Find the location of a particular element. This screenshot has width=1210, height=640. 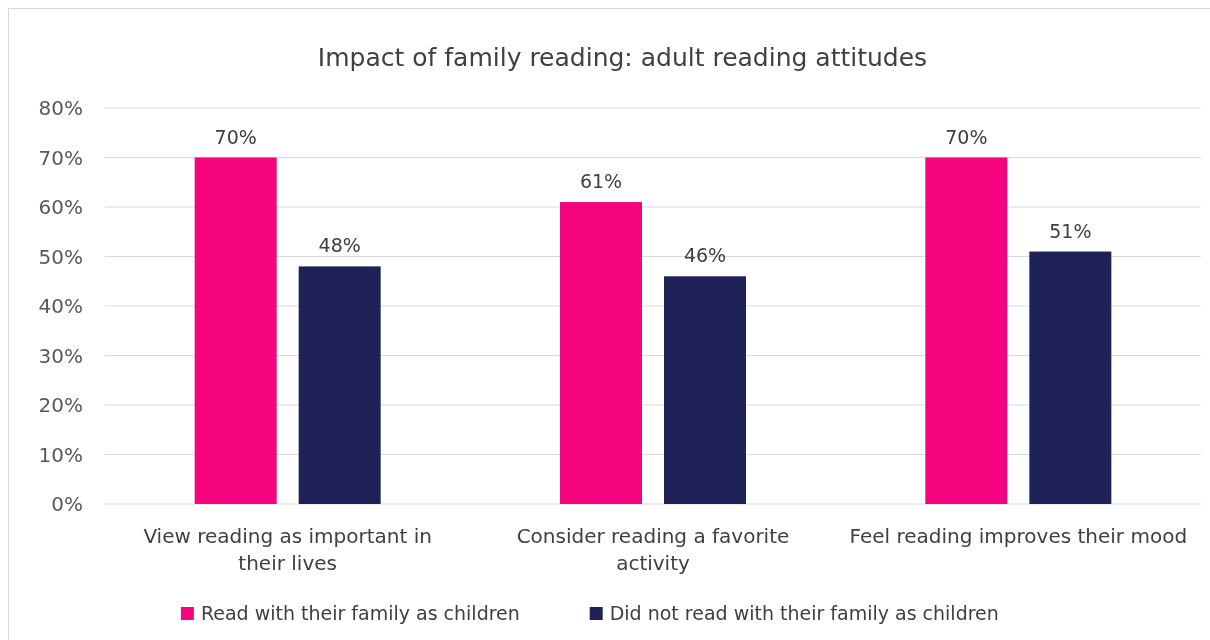

y-tick-label: 0% is located at coordinates (67, 504).